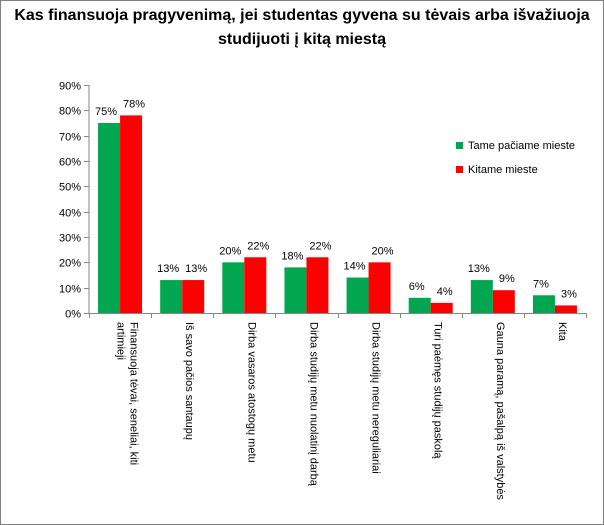 Image resolution: width=604 pixels, height=525 pixels. Describe the element at coordinates (73, 315) in the screenshot. I see `y-tick-label: 0%` at that location.